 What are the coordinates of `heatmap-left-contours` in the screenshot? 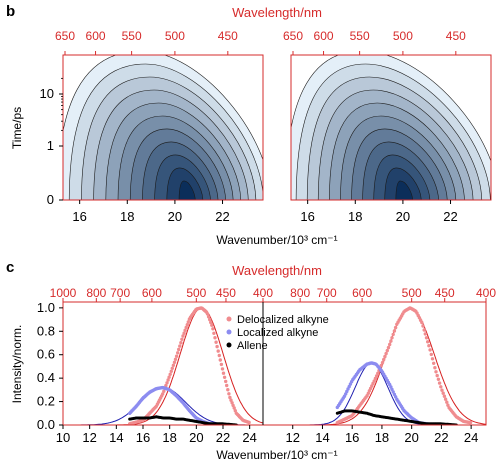 It's located at (163, 127).